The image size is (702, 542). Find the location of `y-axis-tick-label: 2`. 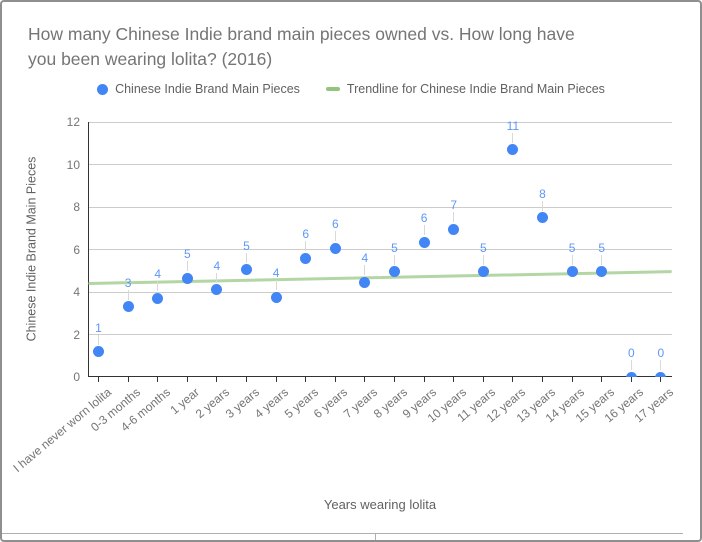

y-axis-tick-label: 2 is located at coordinates (76, 334).